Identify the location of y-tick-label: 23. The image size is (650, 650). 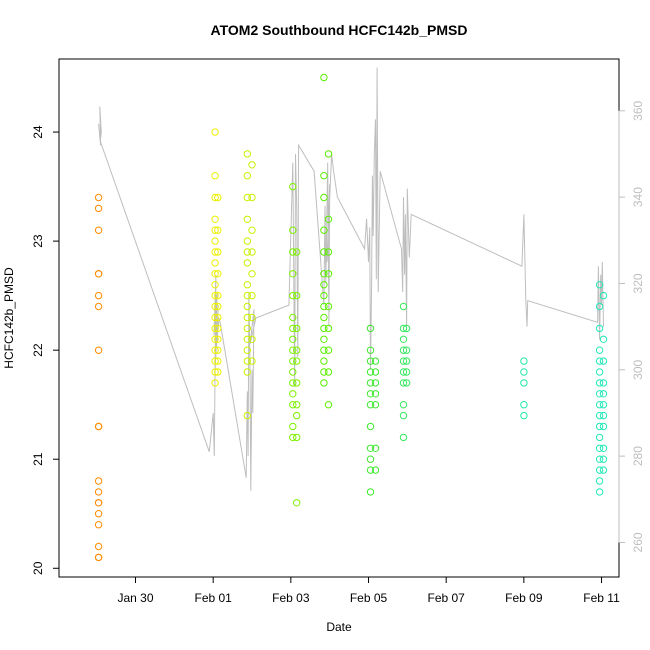
(38, 241).